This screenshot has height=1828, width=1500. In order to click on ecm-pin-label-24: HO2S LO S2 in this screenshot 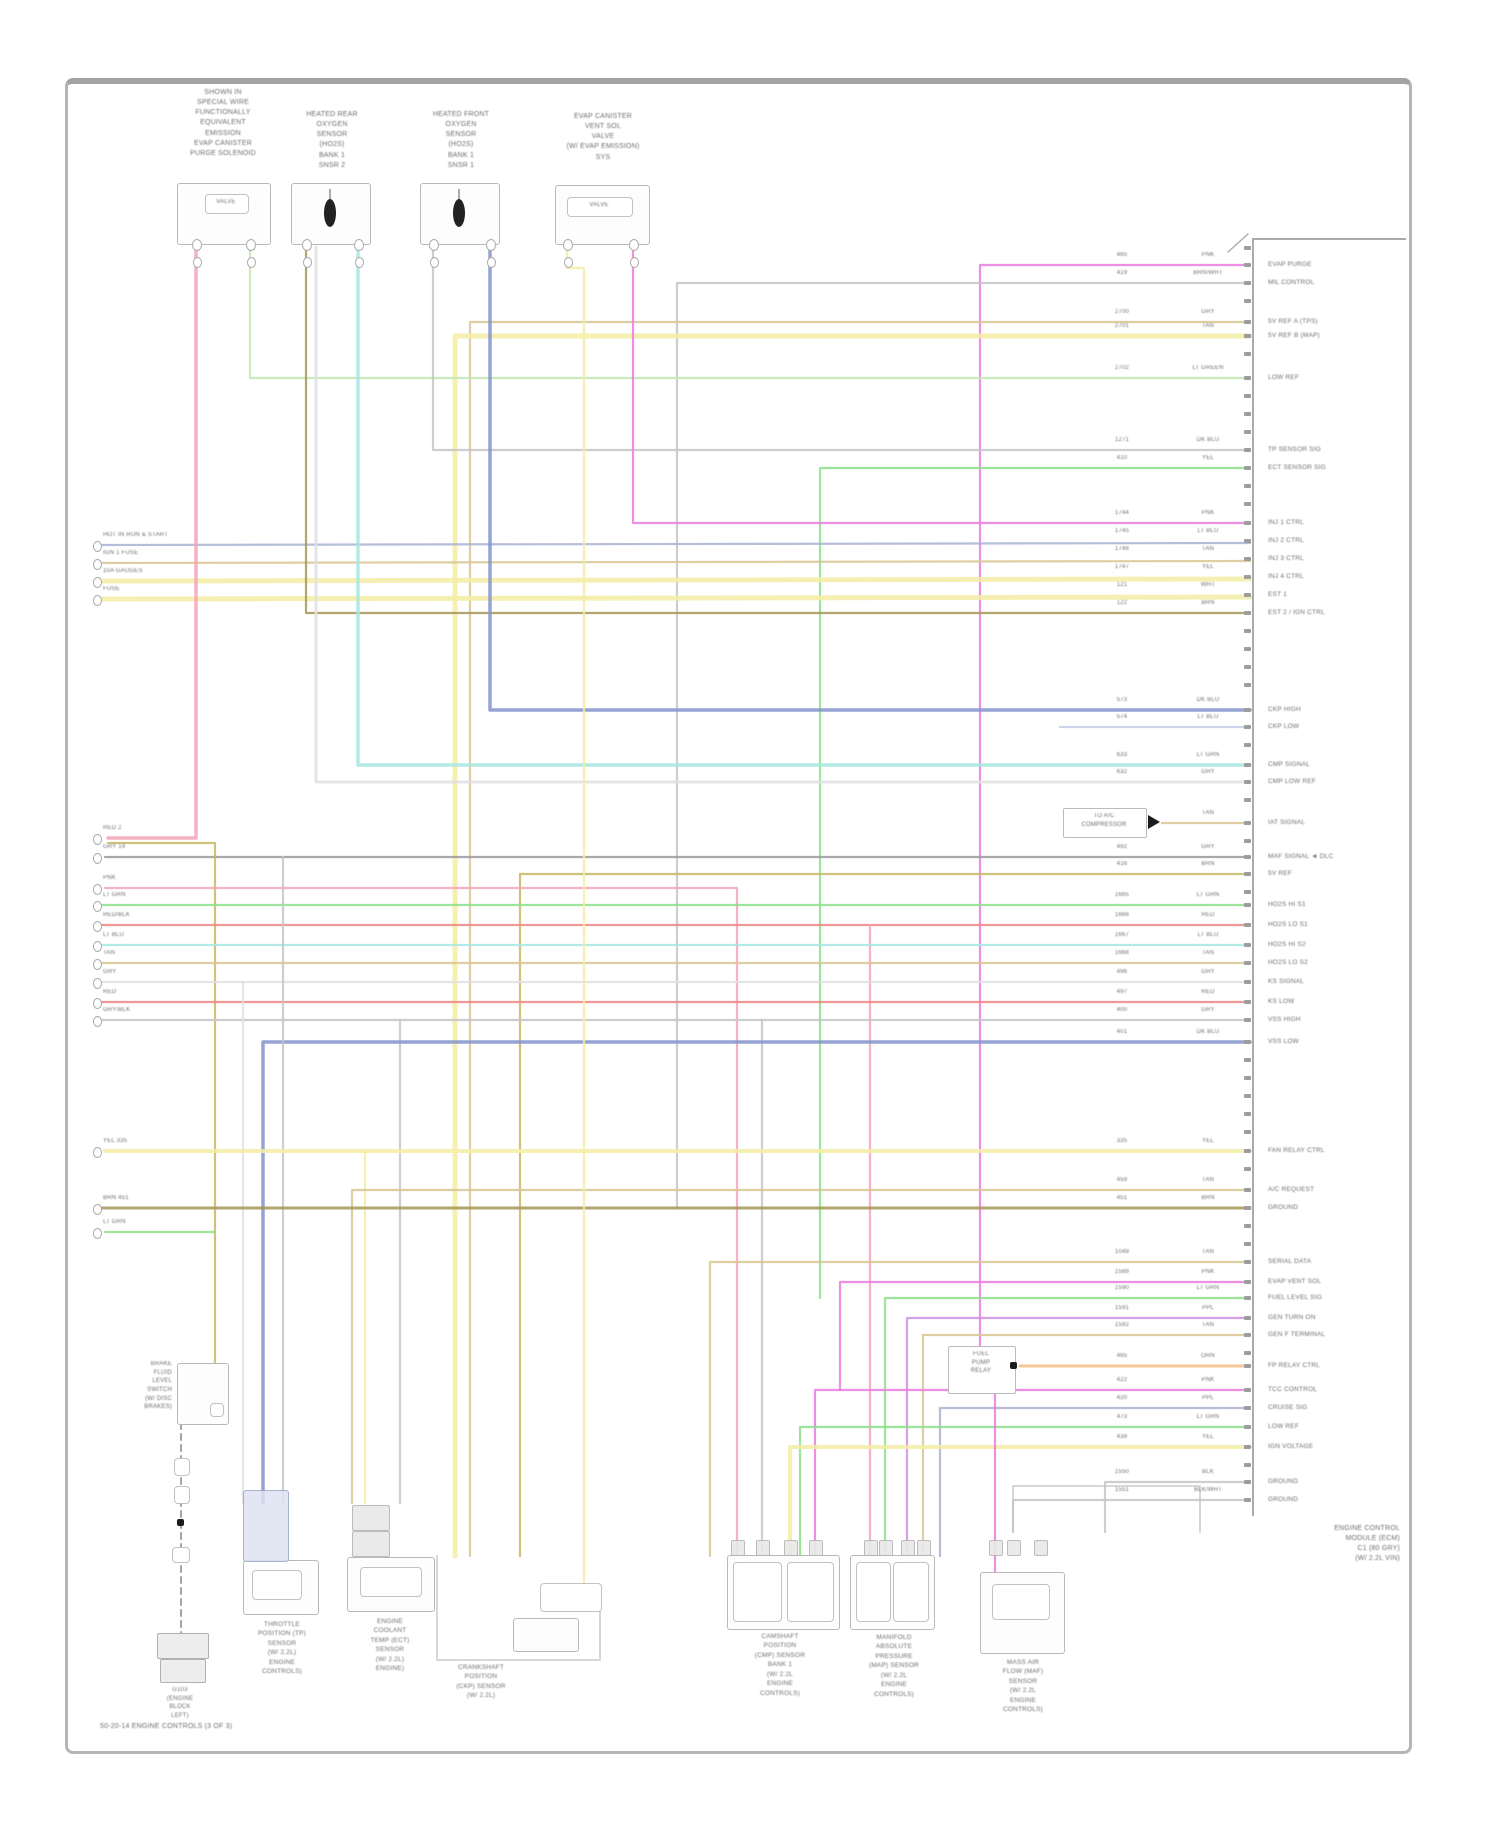, I will do `click(1288, 962)`.